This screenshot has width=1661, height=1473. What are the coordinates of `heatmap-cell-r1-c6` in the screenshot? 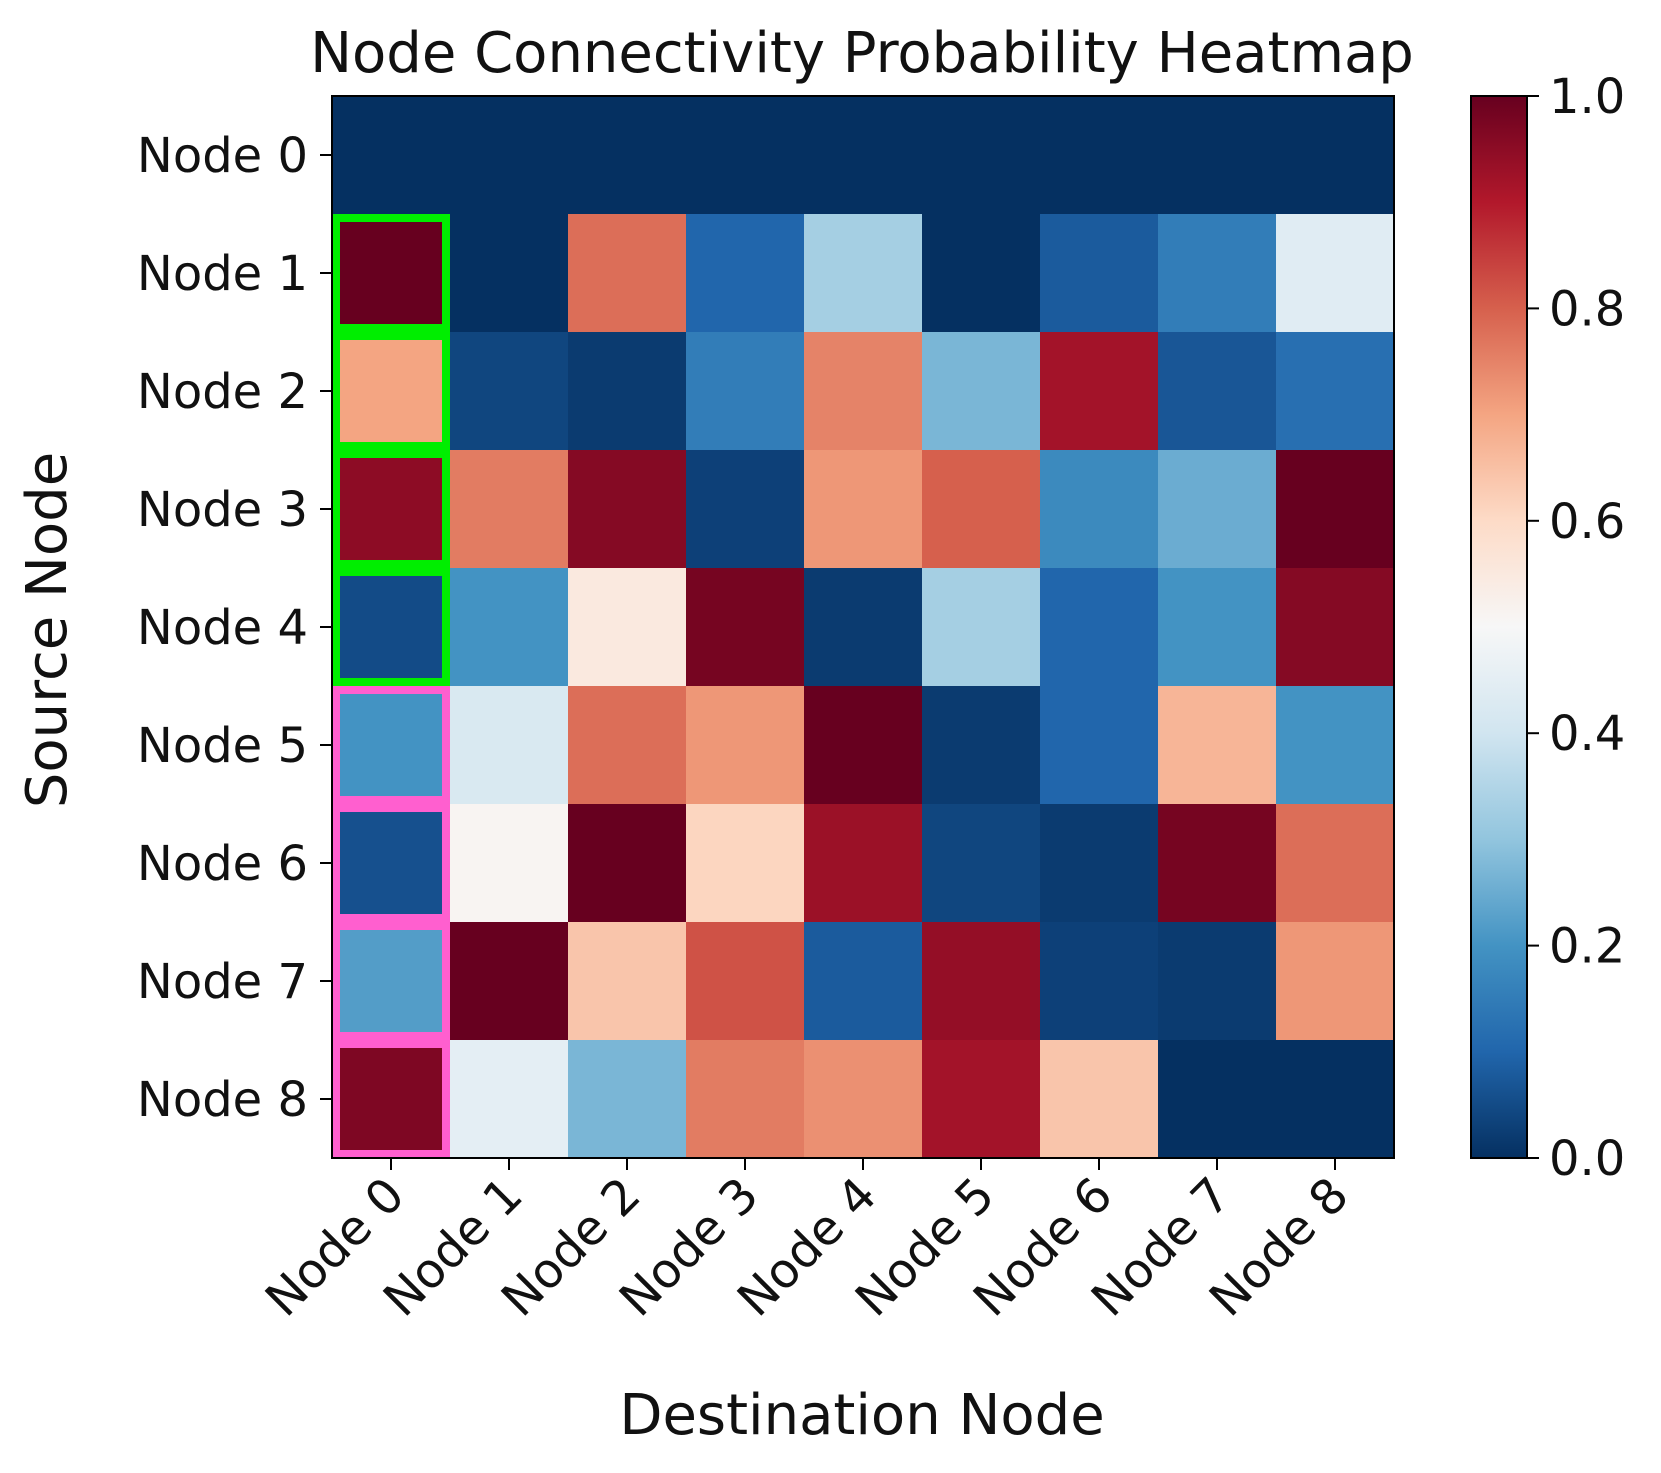 It's located at (1099, 273).